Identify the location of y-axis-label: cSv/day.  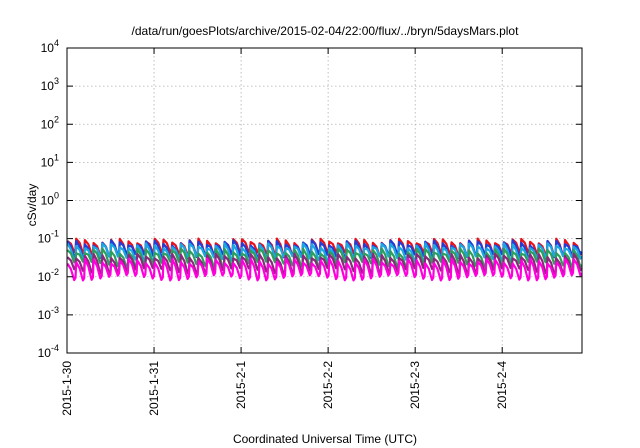
(32, 205).